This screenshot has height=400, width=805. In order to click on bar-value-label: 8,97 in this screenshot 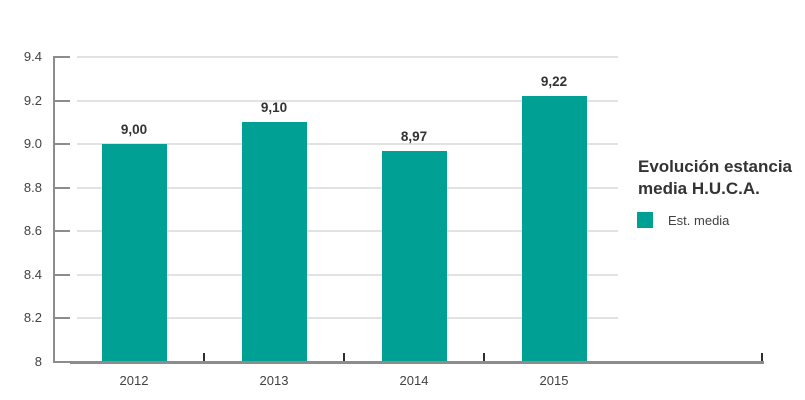, I will do `click(414, 136)`.